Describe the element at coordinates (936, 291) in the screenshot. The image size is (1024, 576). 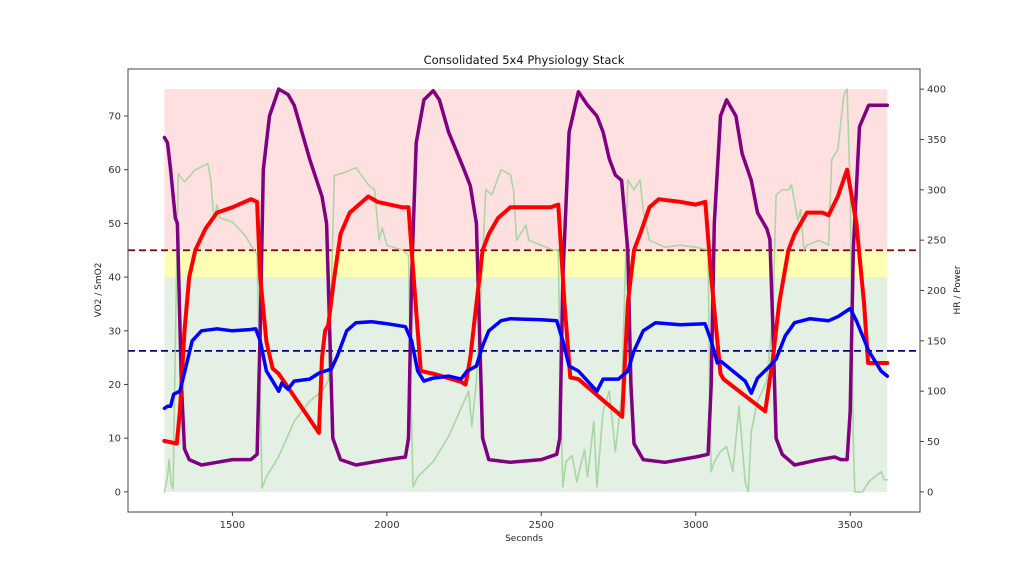
I see `y-right-tick-label: 200` at that location.